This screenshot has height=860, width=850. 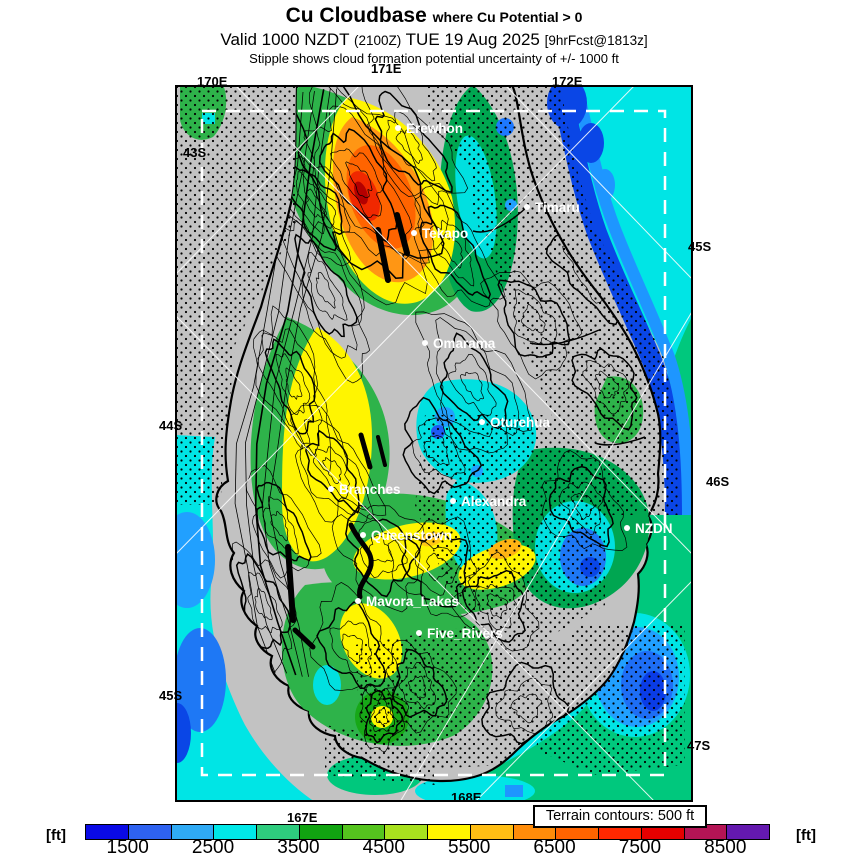 What do you see at coordinates (302, 817) in the screenshot?
I see `grid-label-167e: 167E` at bounding box center [302, 817].